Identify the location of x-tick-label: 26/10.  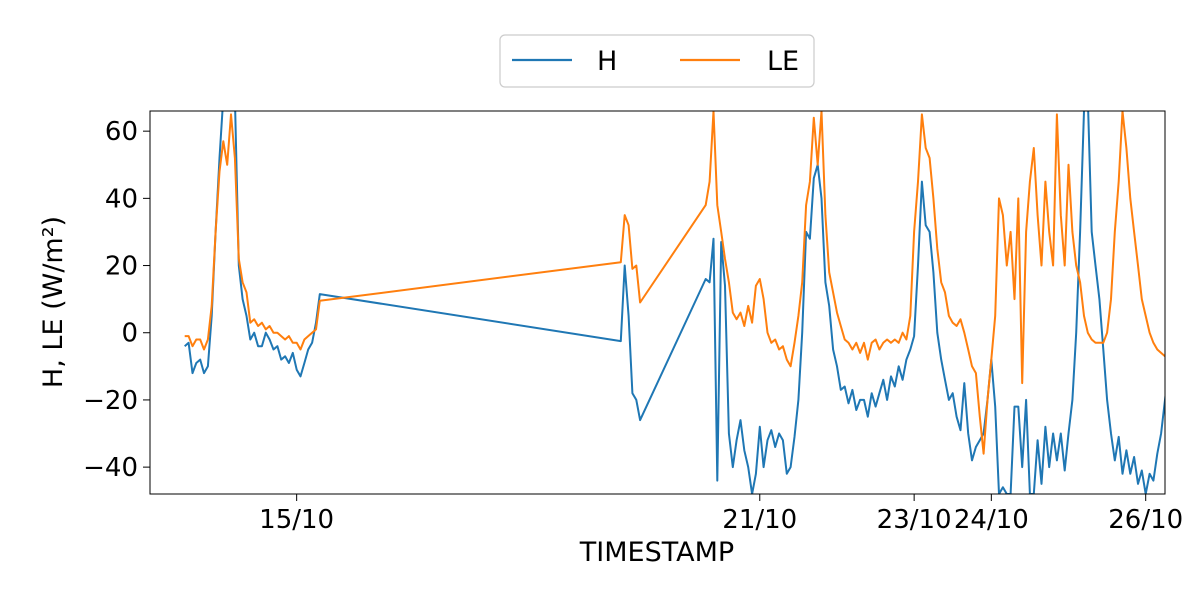
(1145, 520).